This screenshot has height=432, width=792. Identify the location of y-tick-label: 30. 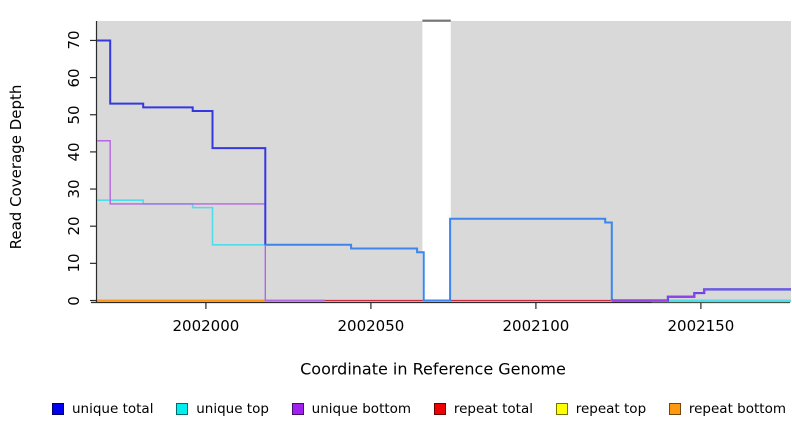
(74, 189).